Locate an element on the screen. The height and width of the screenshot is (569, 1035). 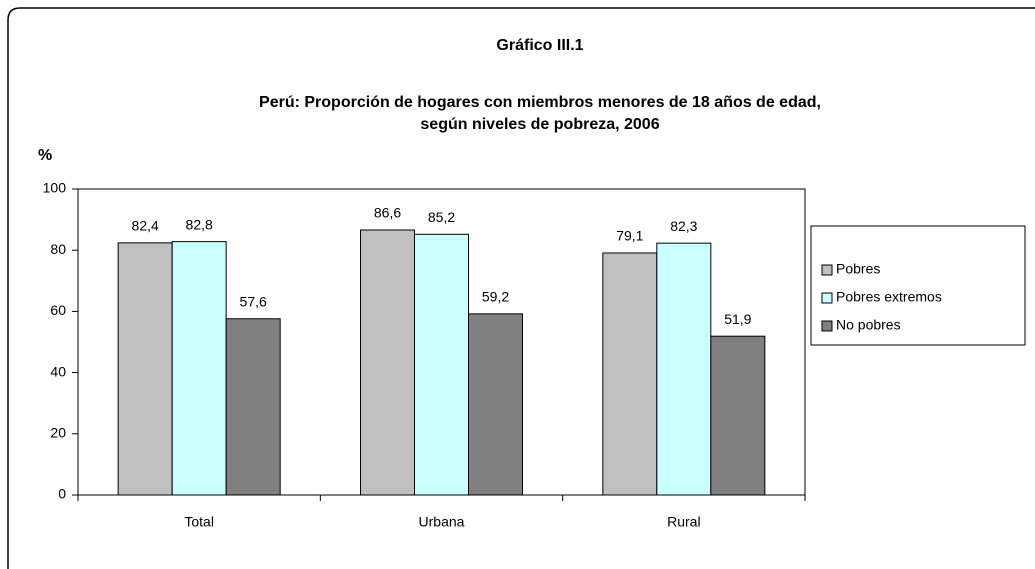
legend-label: Pobres is located at coordinates (858, 269).